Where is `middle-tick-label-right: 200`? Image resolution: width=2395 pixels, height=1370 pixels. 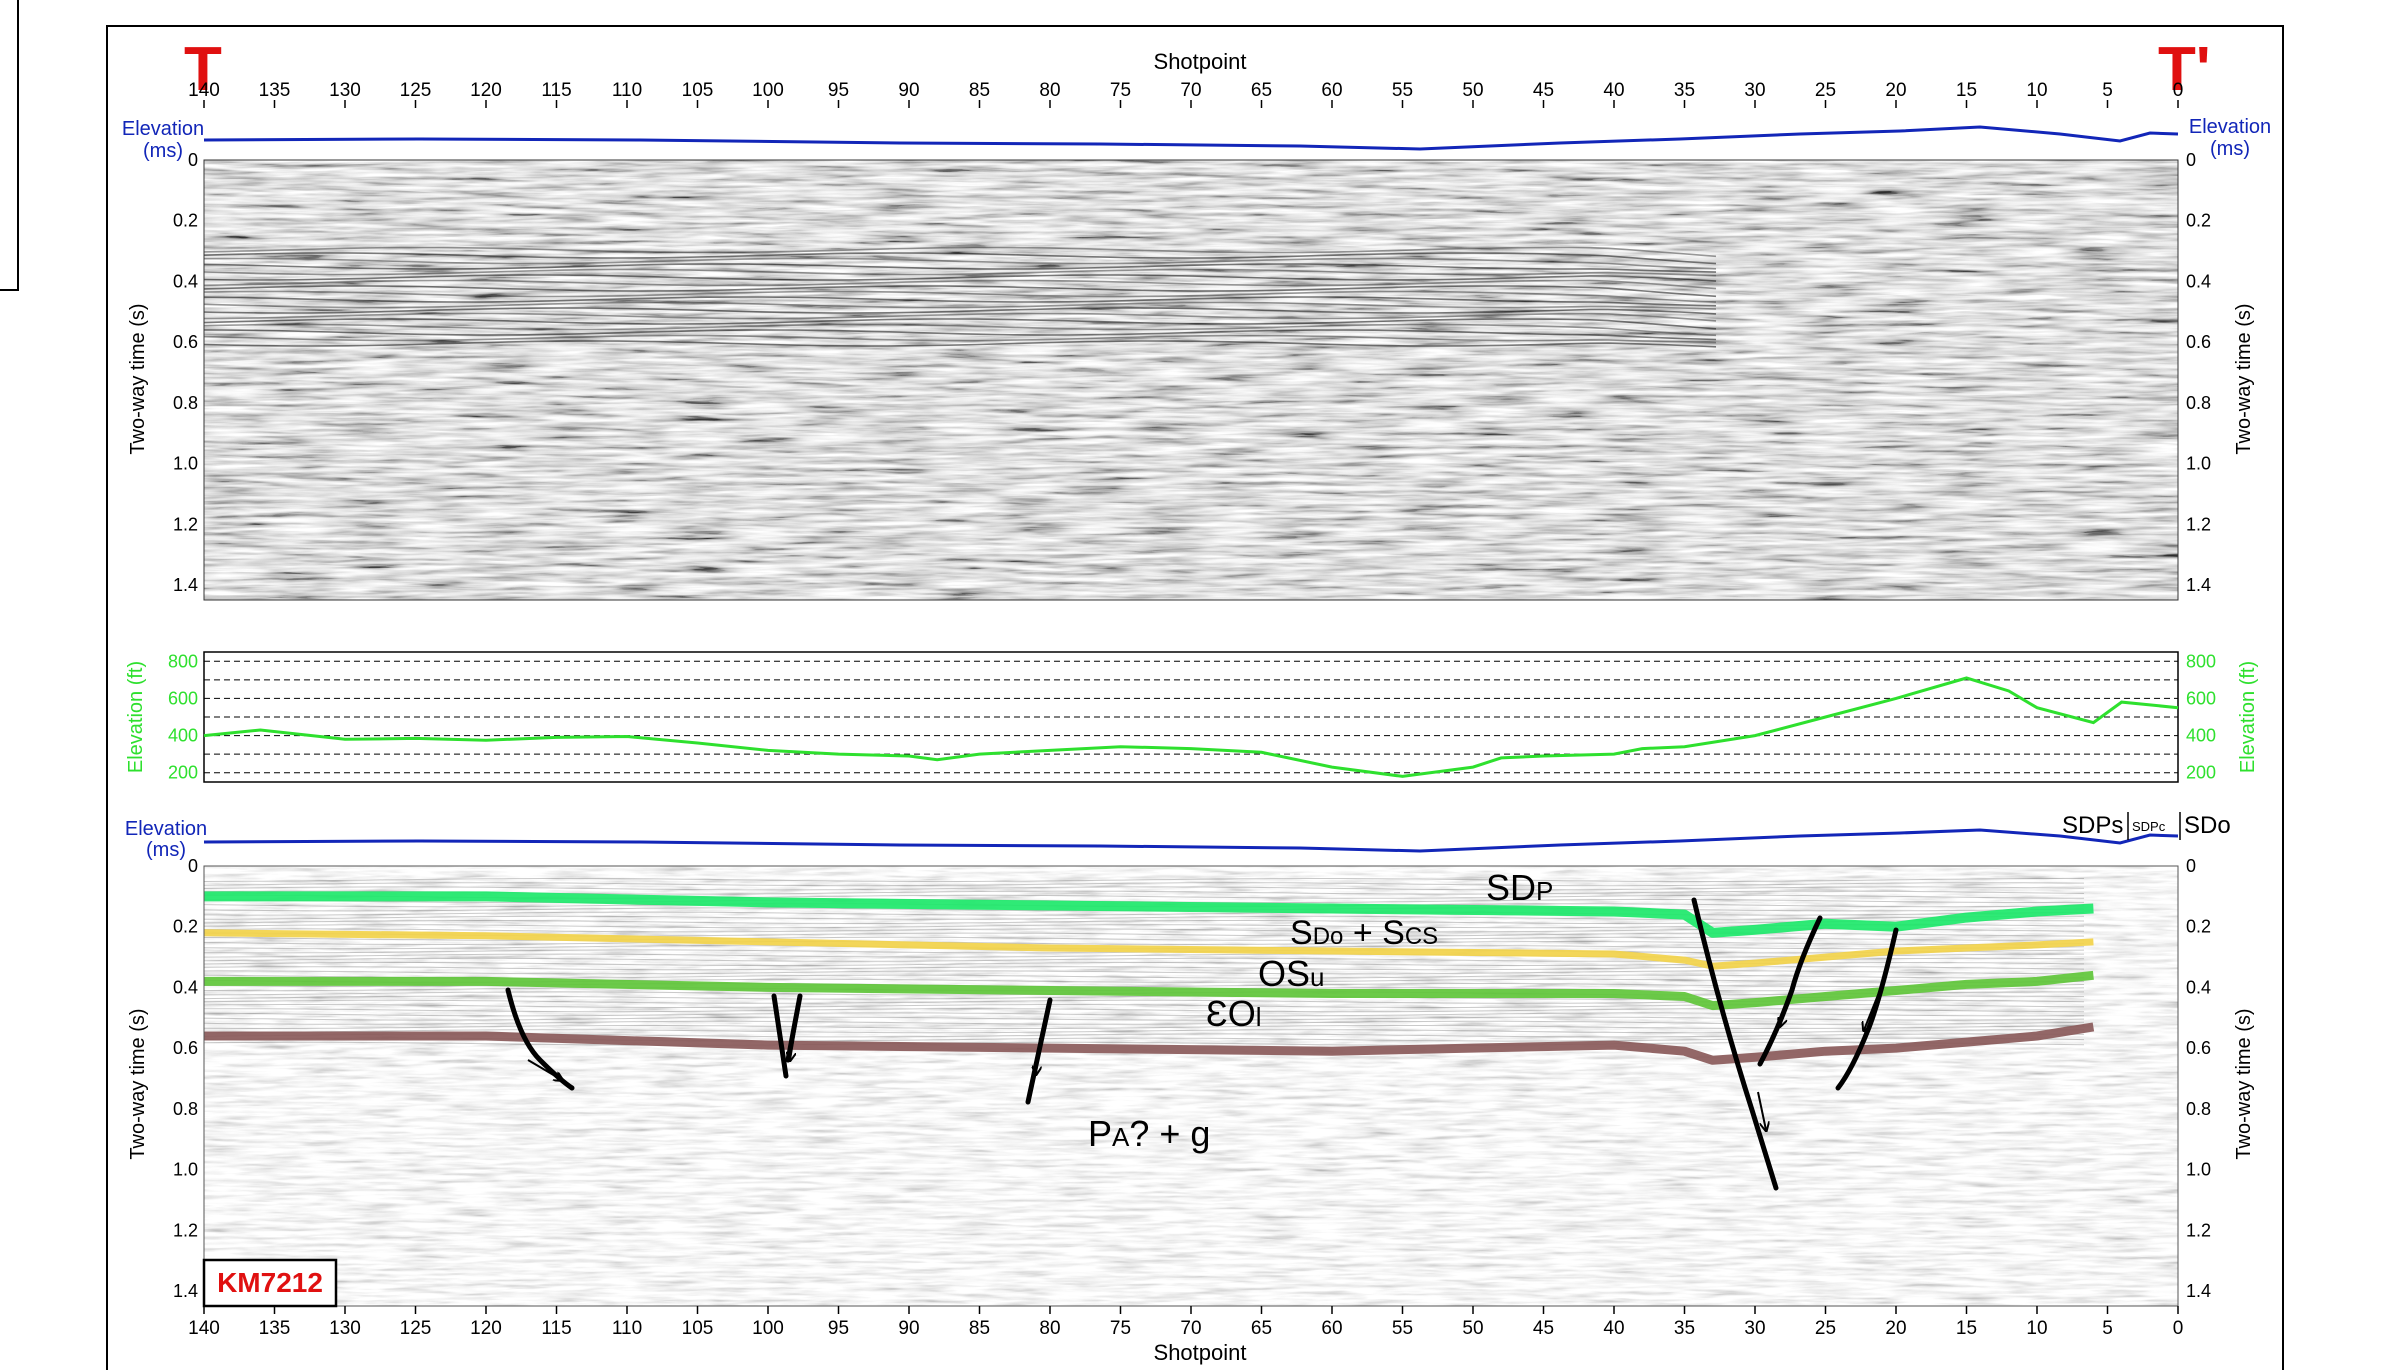 middle-tick-label-right: 200 is located at coordinates (2201, 773).